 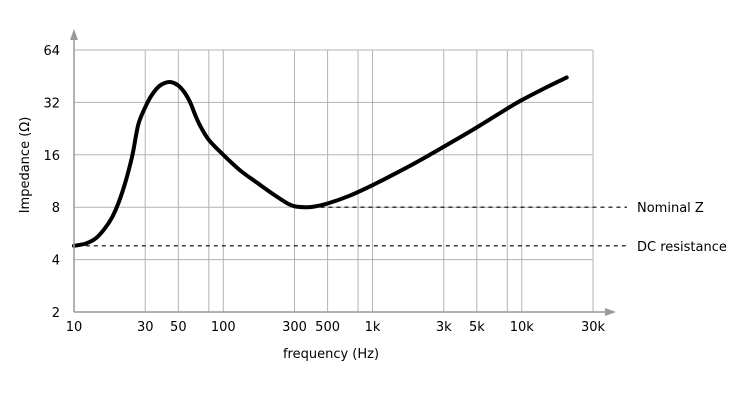 What do you see at coordinates (56, 208) in the screenshot?
I see `y-tick-label: 8` at bounding box center [56, 208].